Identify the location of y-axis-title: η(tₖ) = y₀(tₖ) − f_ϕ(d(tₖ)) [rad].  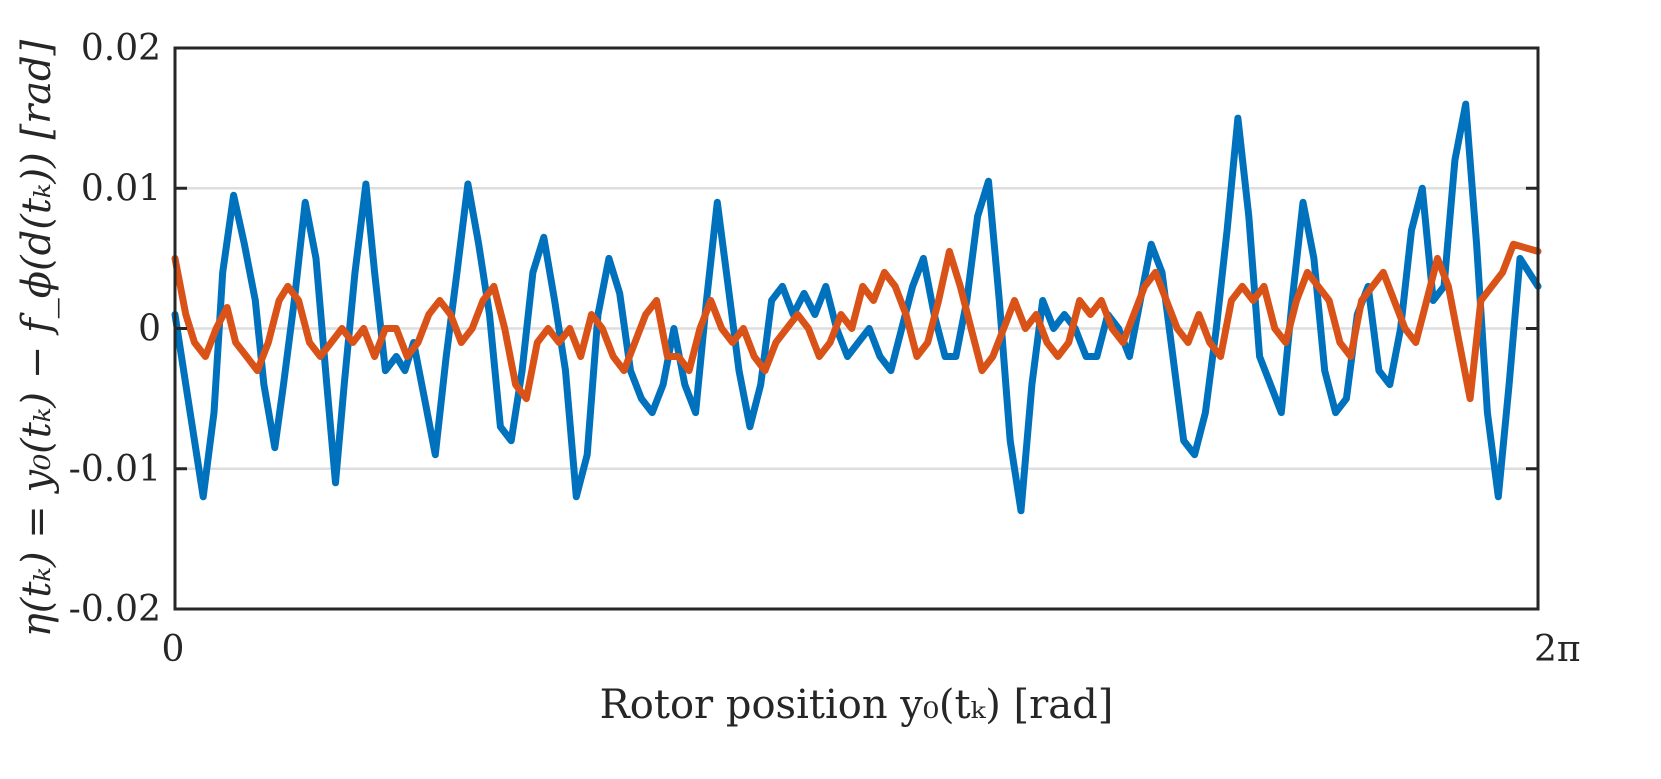
(37, 338).